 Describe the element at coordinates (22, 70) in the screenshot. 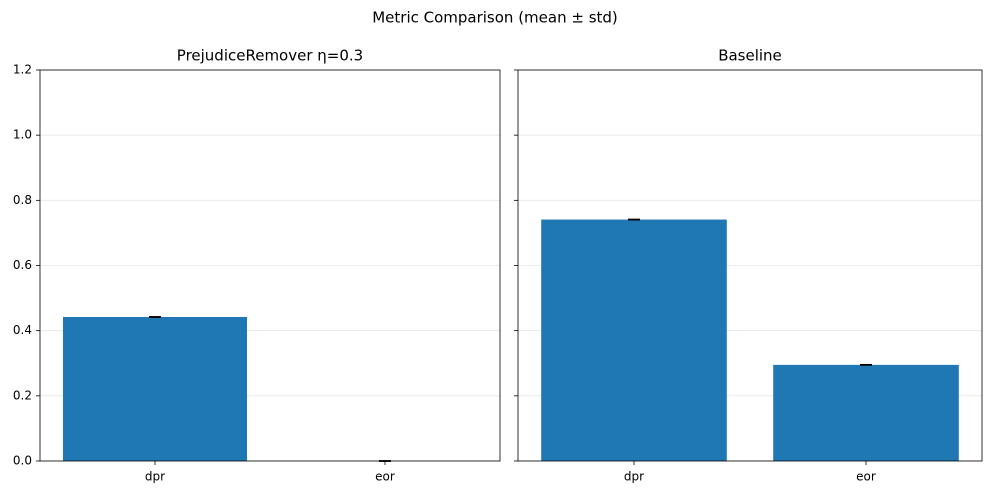

I see `y-tick-label: 1.2` at that location.